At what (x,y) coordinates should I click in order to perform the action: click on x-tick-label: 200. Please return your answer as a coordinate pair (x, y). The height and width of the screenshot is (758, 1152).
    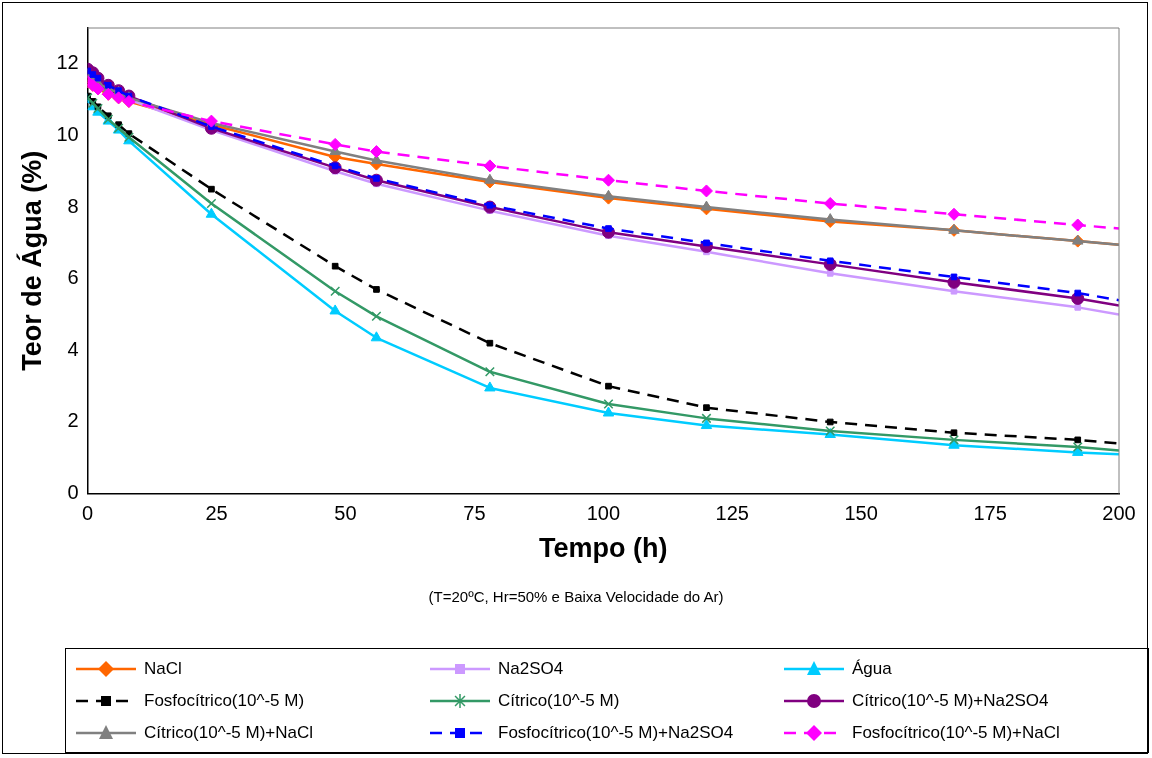
    Looking at the image, I should click on (1119, 513).